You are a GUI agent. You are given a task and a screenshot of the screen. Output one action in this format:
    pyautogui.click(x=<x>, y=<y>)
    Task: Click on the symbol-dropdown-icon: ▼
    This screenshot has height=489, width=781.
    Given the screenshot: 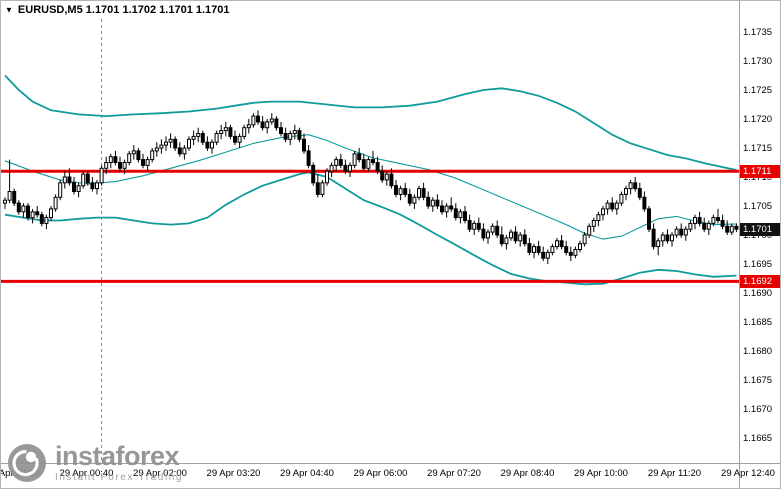 What is the action you would take?
    pyautogui.click(x=9, y=10)
    